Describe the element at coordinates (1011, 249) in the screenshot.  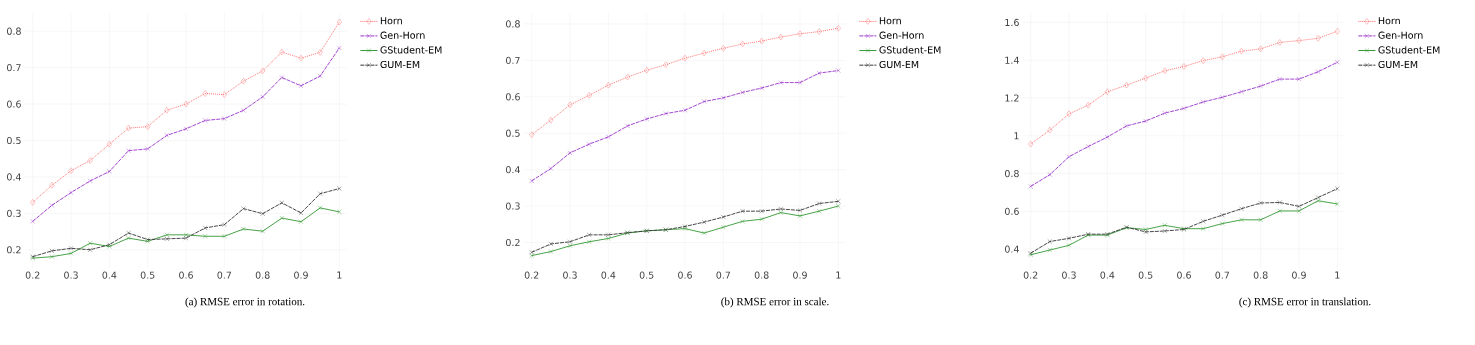
I see `y-tick-label: 0.4` at that location.